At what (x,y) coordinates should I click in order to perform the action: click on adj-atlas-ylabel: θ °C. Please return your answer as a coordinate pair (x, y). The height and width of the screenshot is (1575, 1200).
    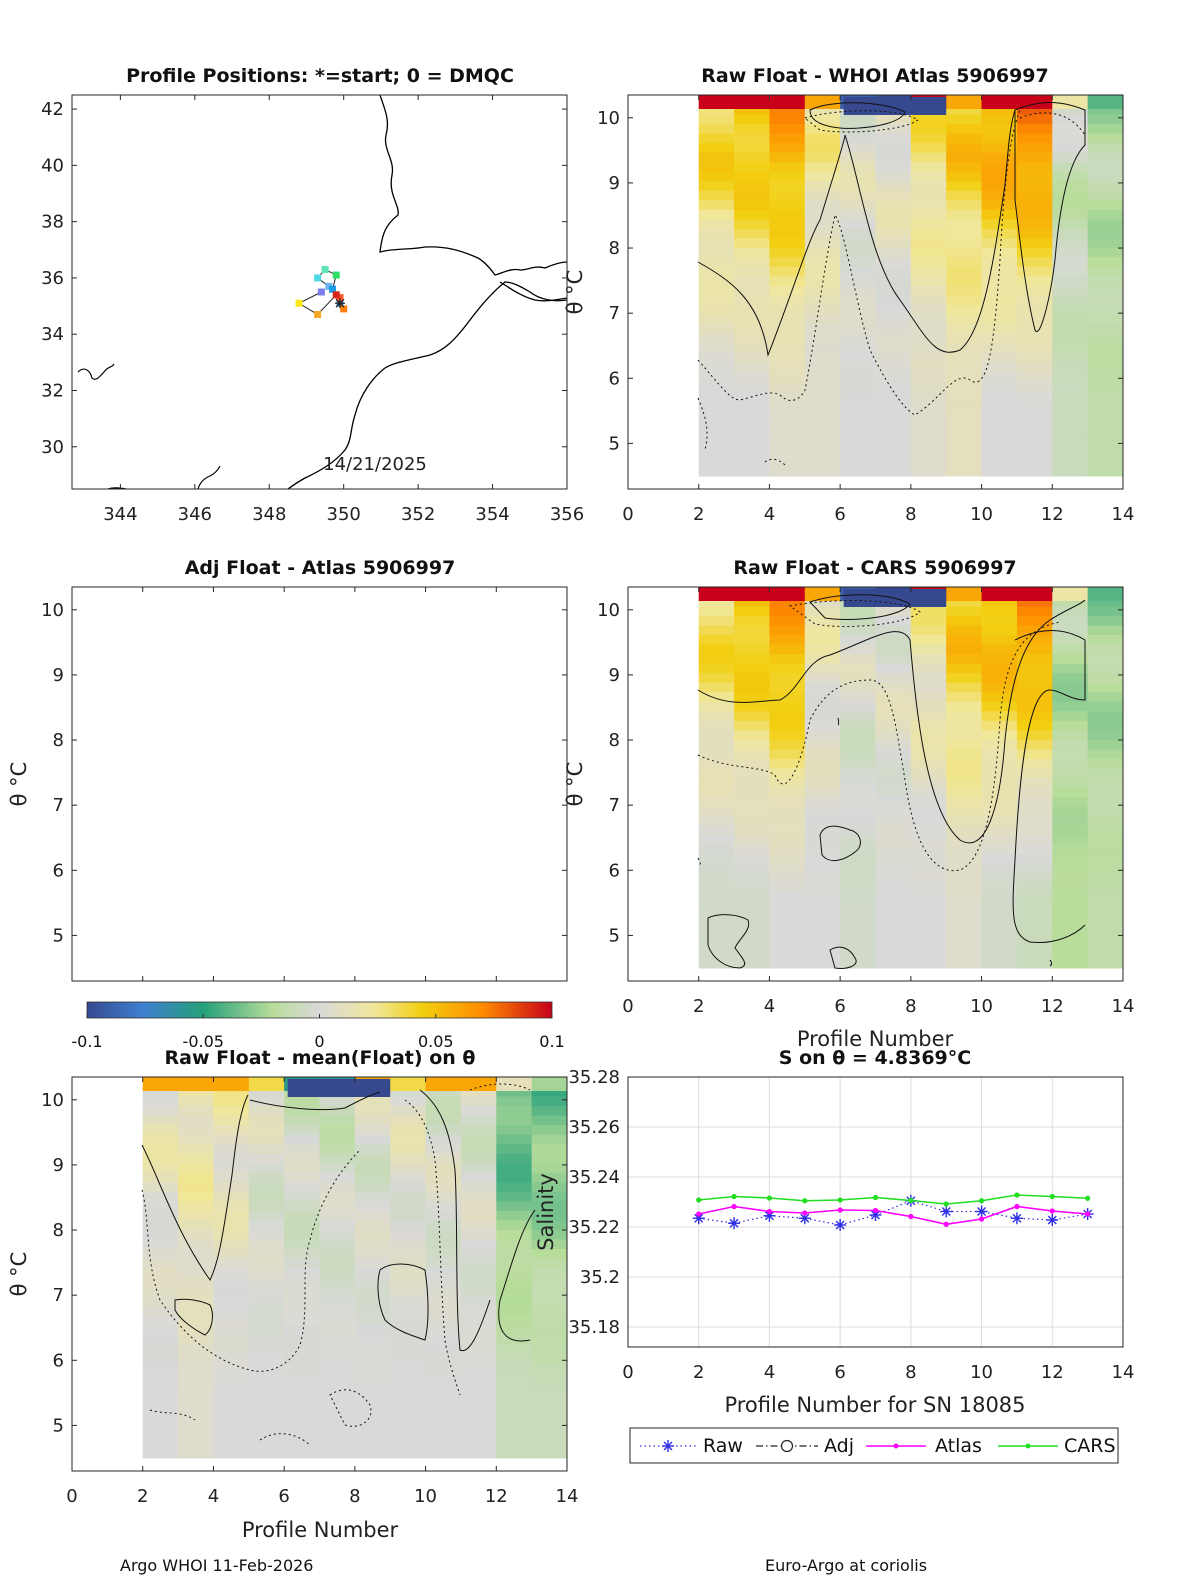
    Looking at the image, I should click on (19, 784).